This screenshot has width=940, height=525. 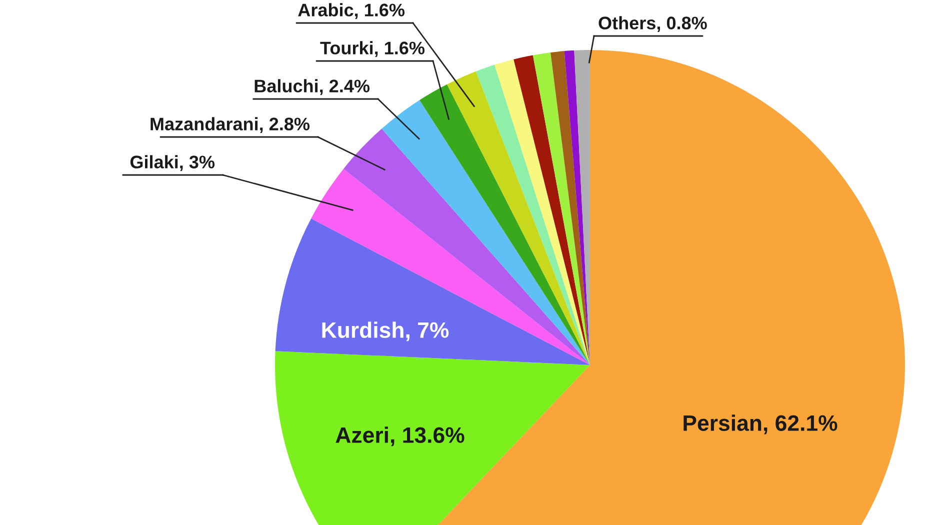 What do you see at coordinates (312, 87) in the screenshot?
I see `slice-label: Baluchi, 2.4%` at bounding box center [312, 87].